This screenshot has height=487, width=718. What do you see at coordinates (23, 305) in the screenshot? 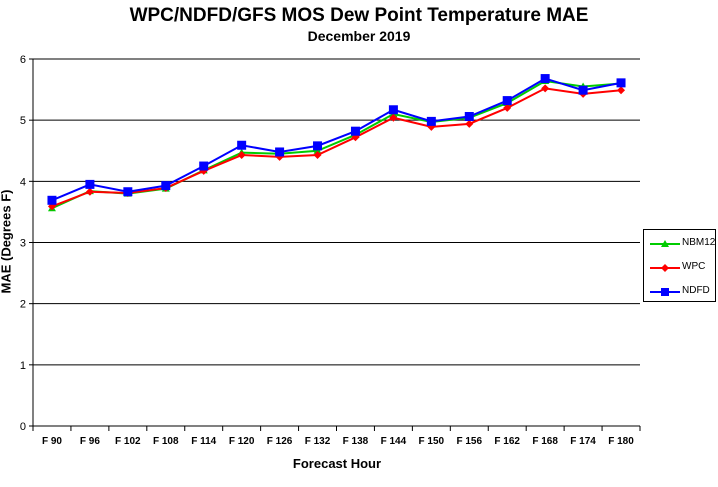
I see `y-tick-label: 2` at bounding box center [23, 305].